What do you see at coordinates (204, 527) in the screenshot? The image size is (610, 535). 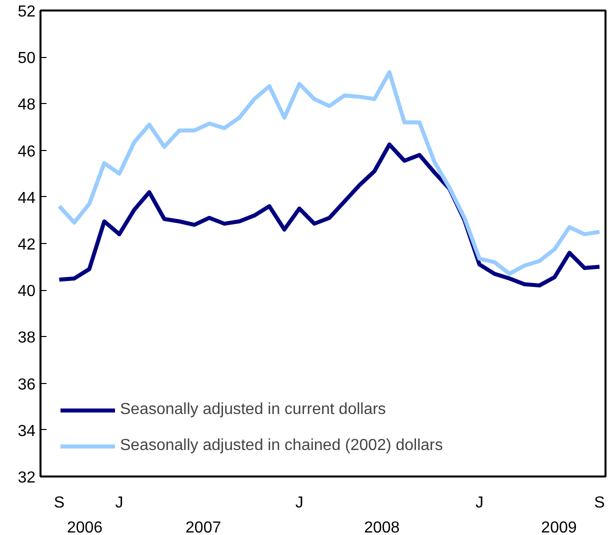 I see `text: 2007` at bounding box center [204, 527].